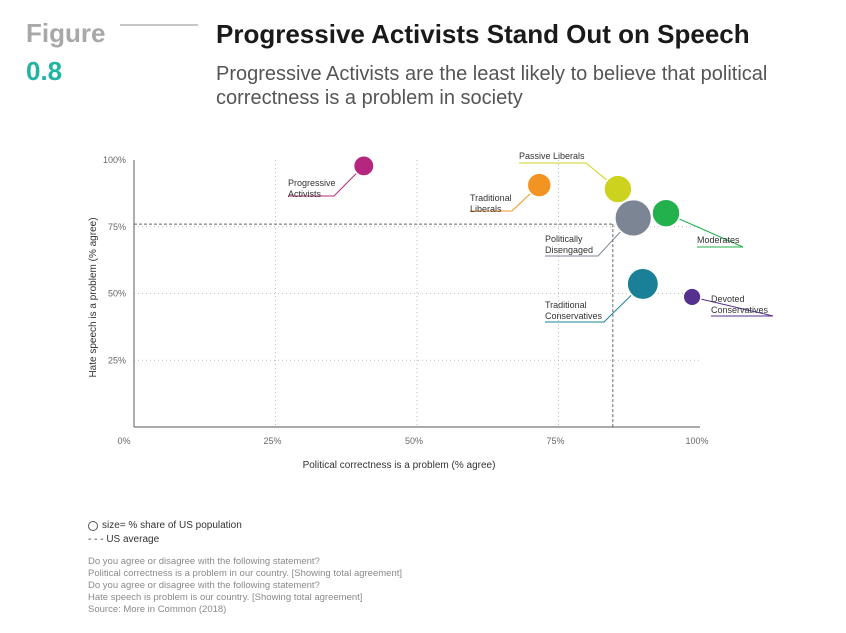 This screenshot has width=846, height=633. What do you see at coordinates (117, 227) in the screenshot?
I see `y-tick-label: 75%` at bounding box center [117, 227].